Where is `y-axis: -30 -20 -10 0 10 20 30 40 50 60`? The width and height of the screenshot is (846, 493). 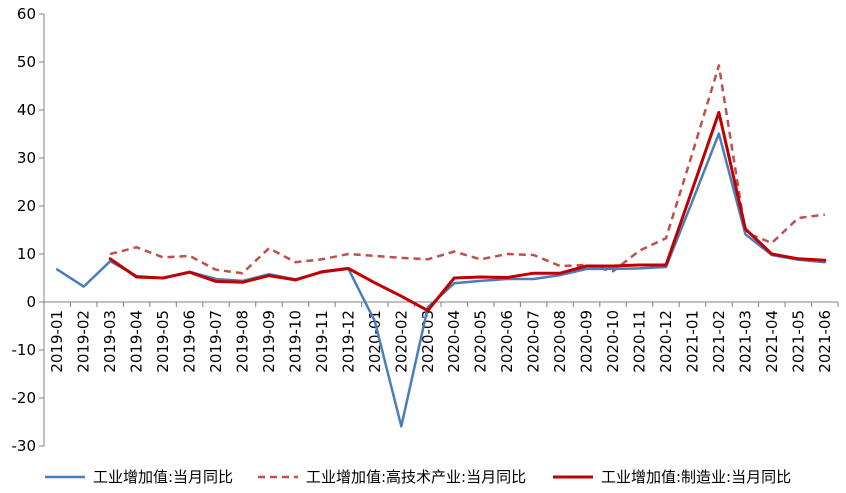
y-axis: -30 -20 -10 0 10 20 30 40 50 60 is located at coordinates (28, 230).